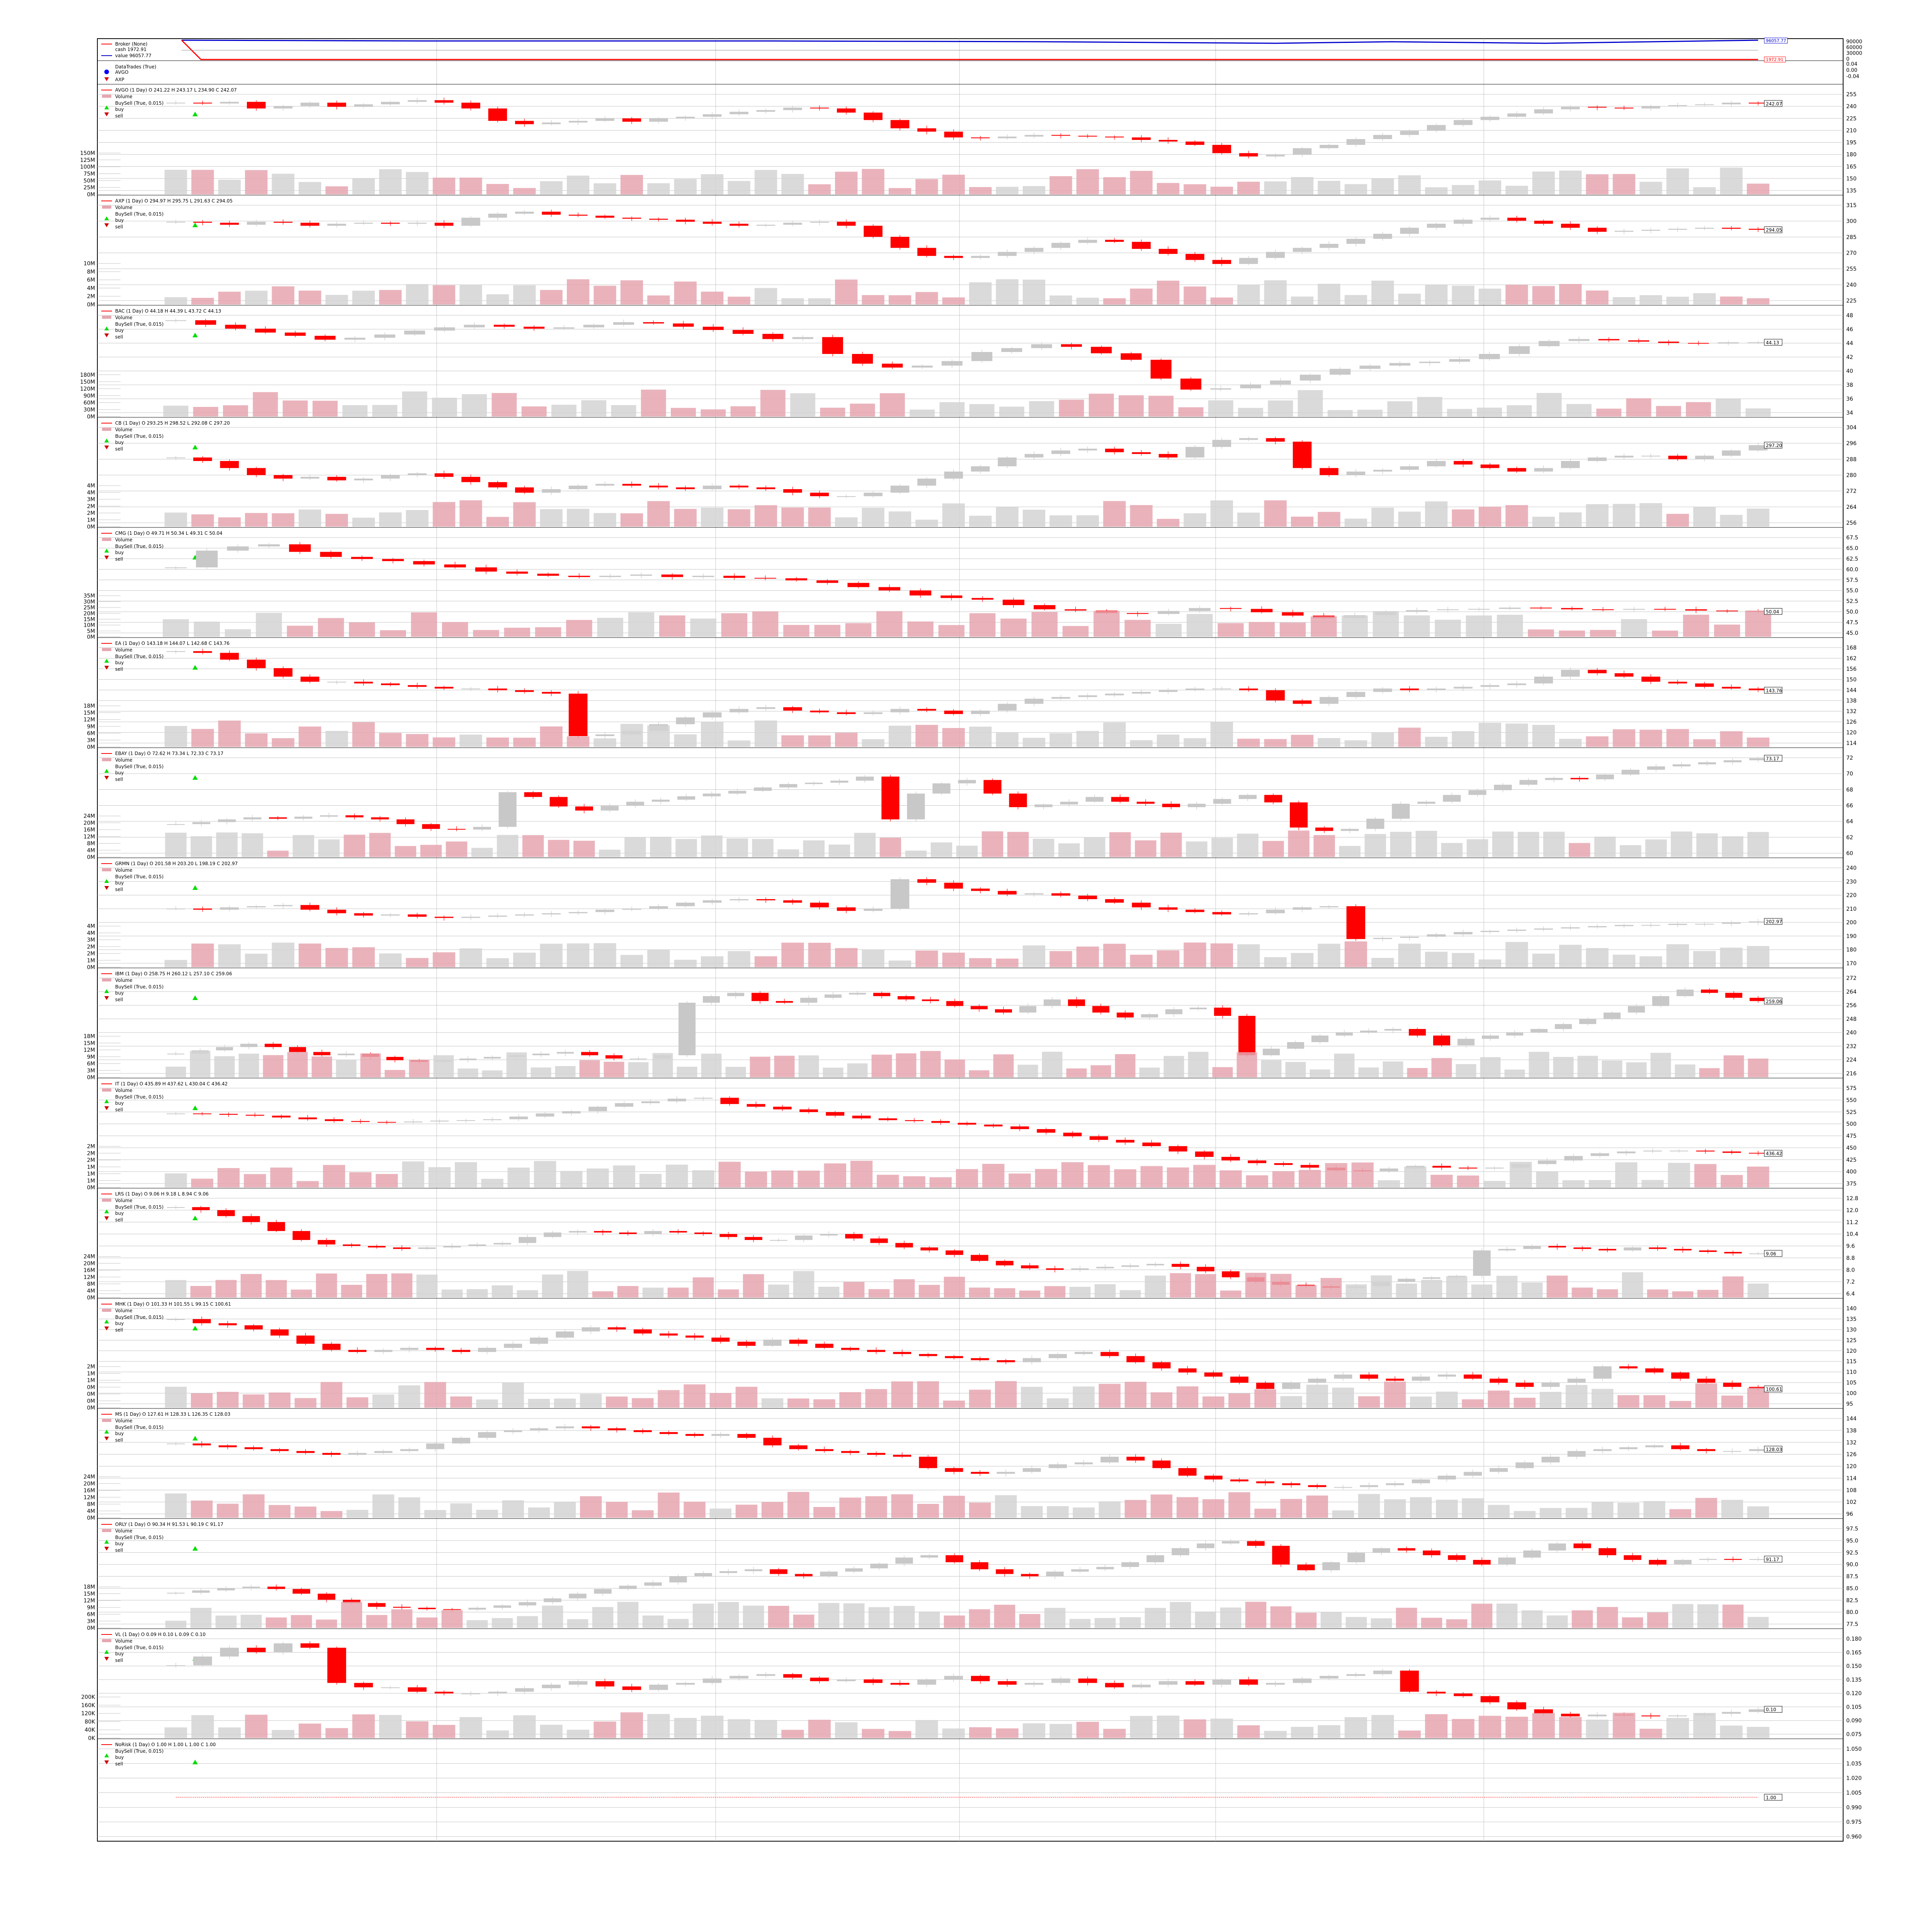 The height and width of the screenshot is (1932, 1932). What do you see at coordinates (124, 207) in the screenshot?
I see `legend-volume-label: Volume` at bounding box center [124, 207].